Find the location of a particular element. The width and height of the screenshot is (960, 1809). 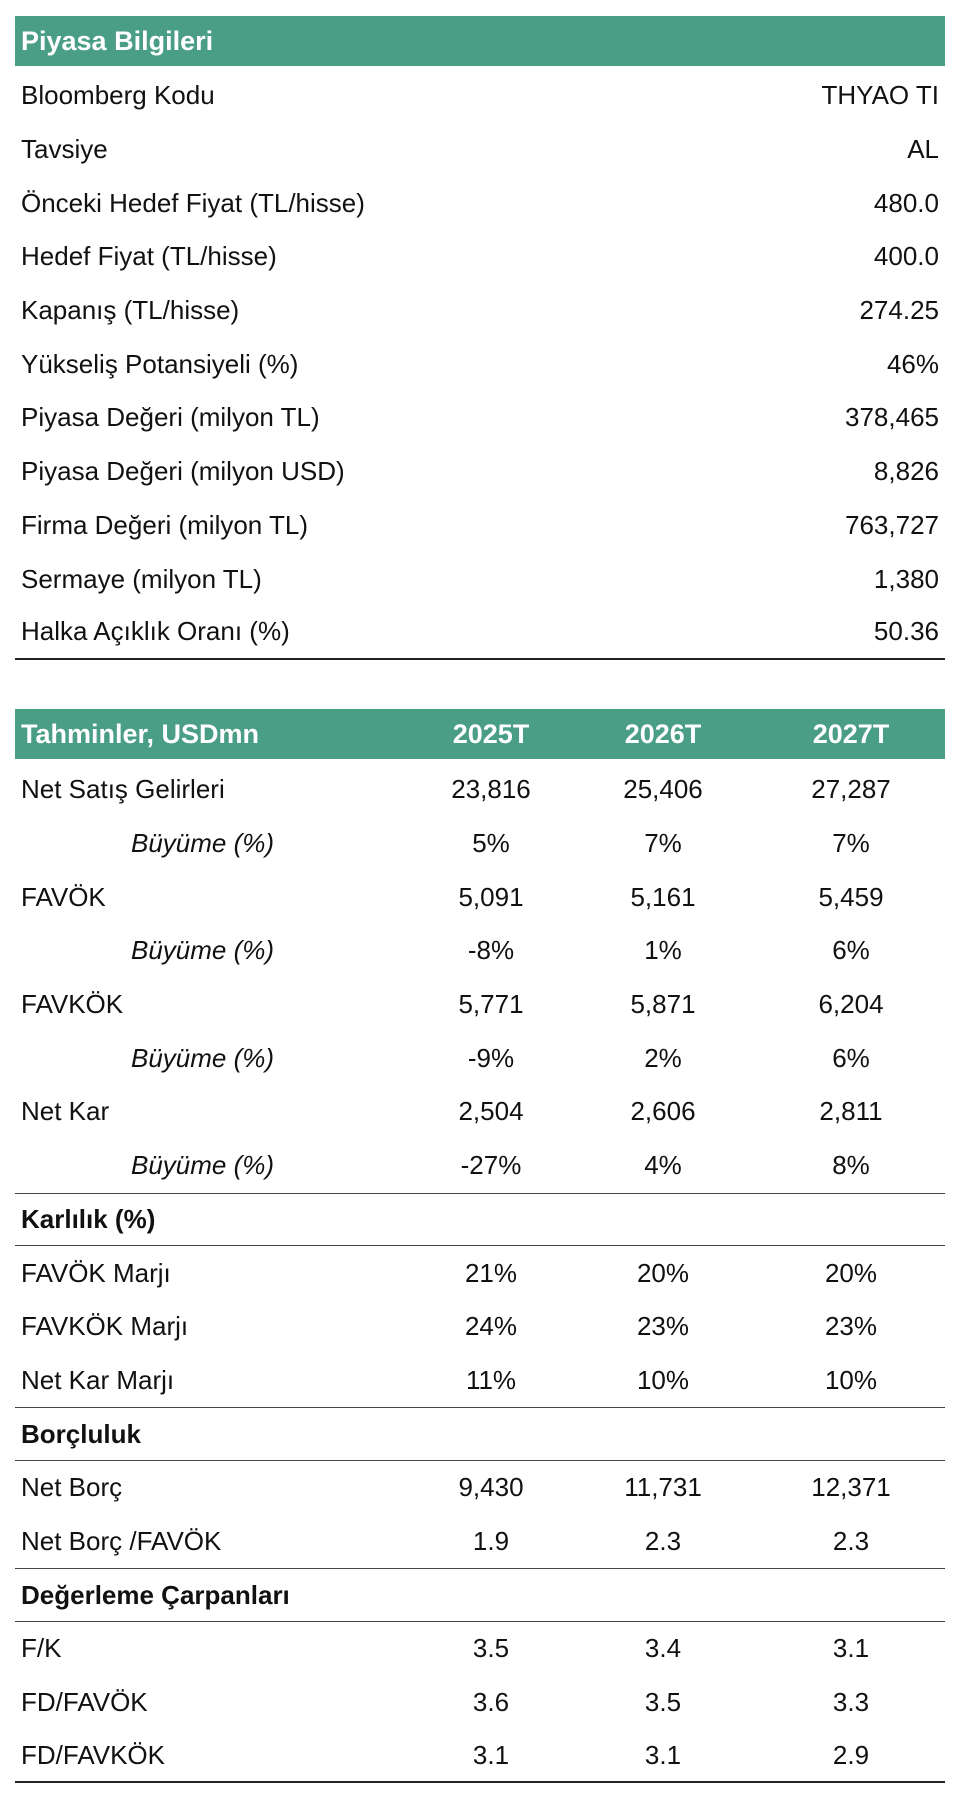

row-value: 2.9 is located at coordinates (851, 1754).